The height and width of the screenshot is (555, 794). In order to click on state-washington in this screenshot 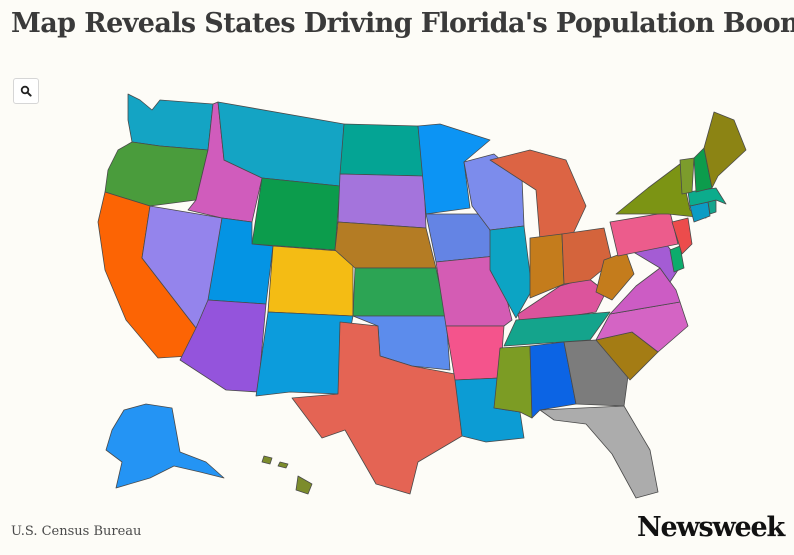, I will do `click(170, 122)`.